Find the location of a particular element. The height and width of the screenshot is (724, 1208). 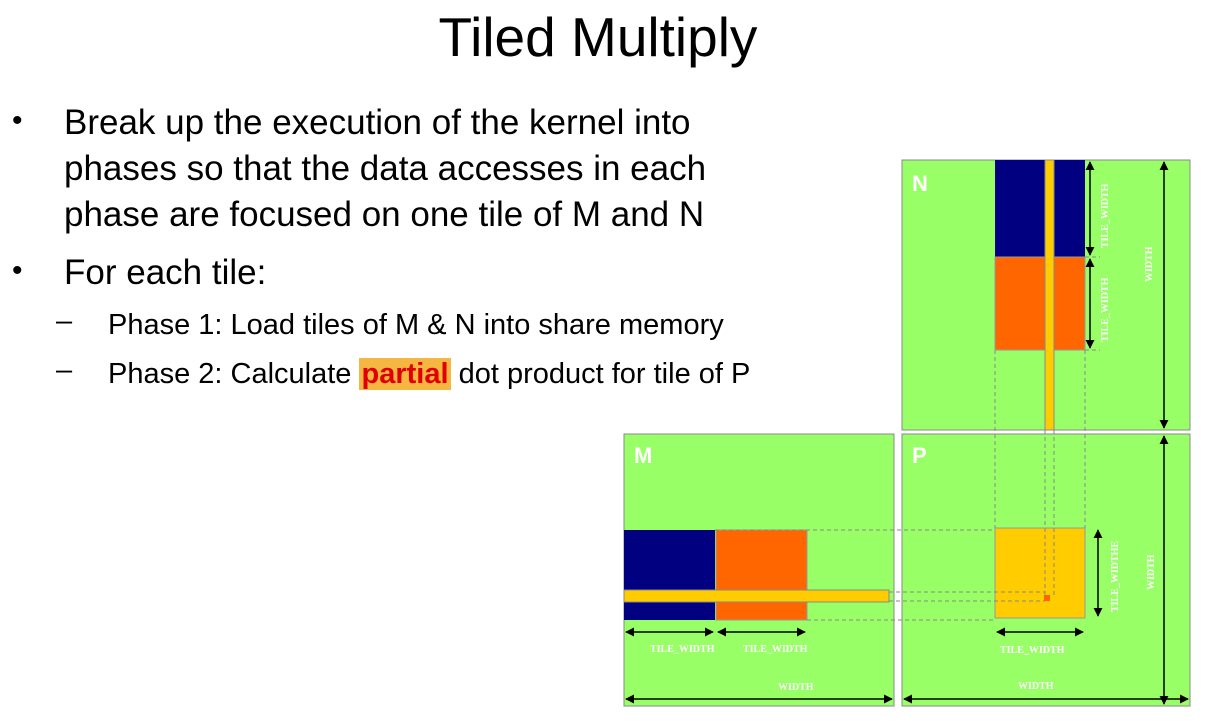

n-tile-width-label-2: TILE_WIDTH is located at coordinates (1105, 309).